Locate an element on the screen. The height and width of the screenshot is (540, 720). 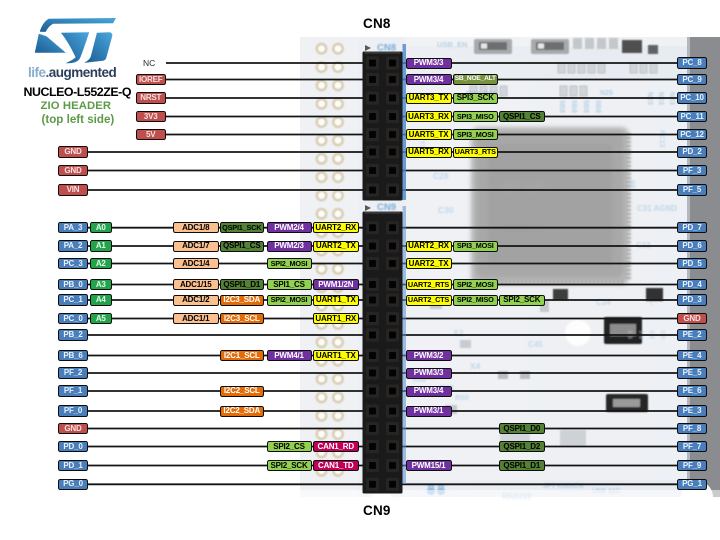
svg-text: R46 is located at coordinates (419, 380).